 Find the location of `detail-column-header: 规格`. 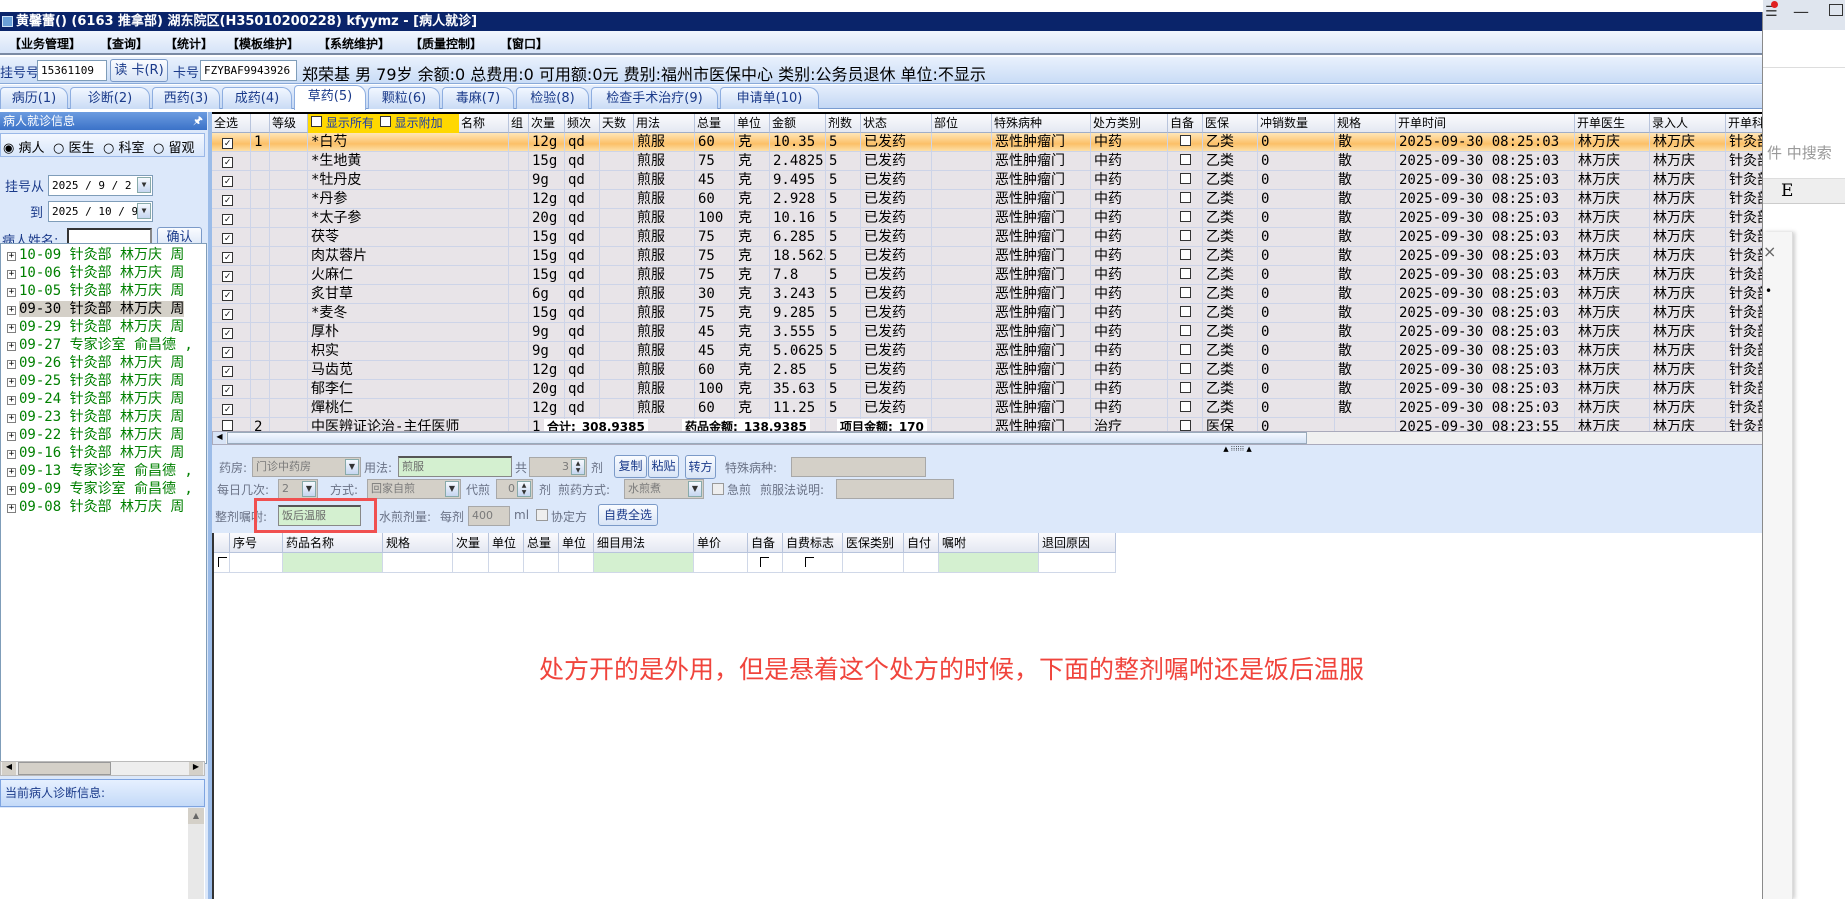

detail-column-header: 规格 is located at coordinates (418, 543).